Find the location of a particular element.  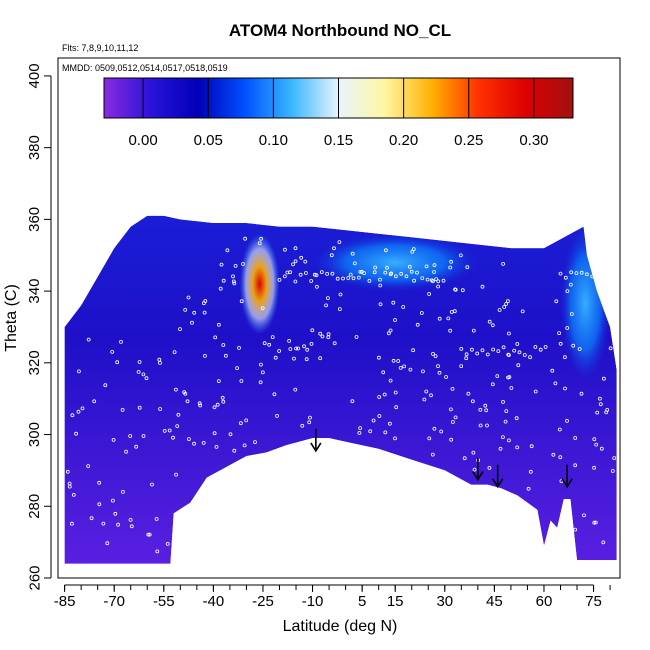

x-axis-label: Latitude (deg N) is located at coordinates (340, 626).